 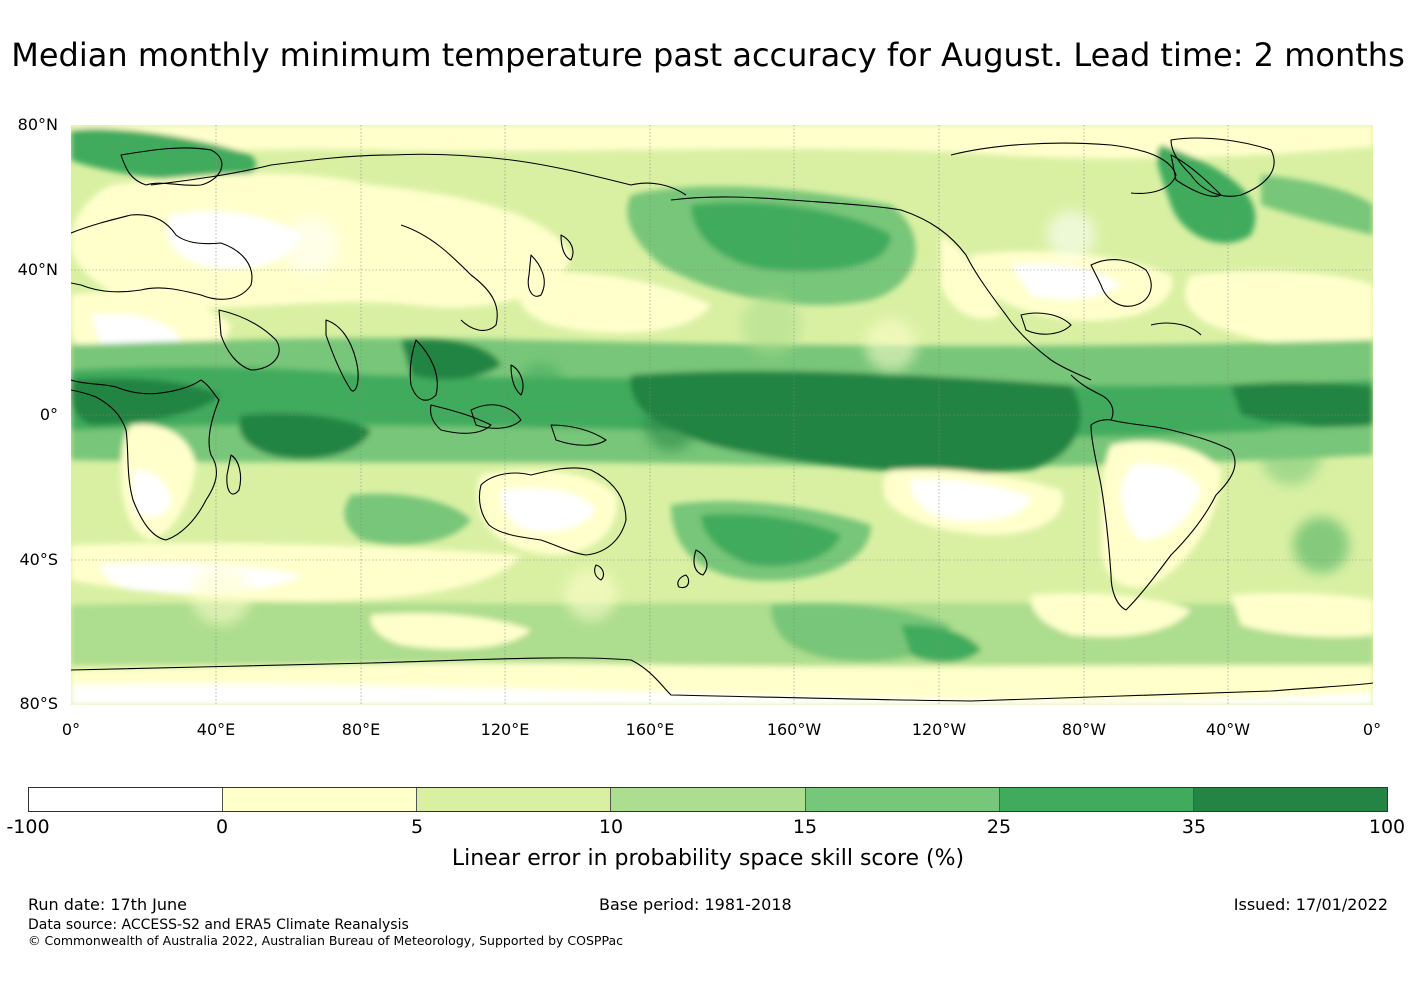 What do you see at coordinates (38, 703) in the screenshot?
I see `lat-label-80s: 80°S` at bounding box center [38, 703].